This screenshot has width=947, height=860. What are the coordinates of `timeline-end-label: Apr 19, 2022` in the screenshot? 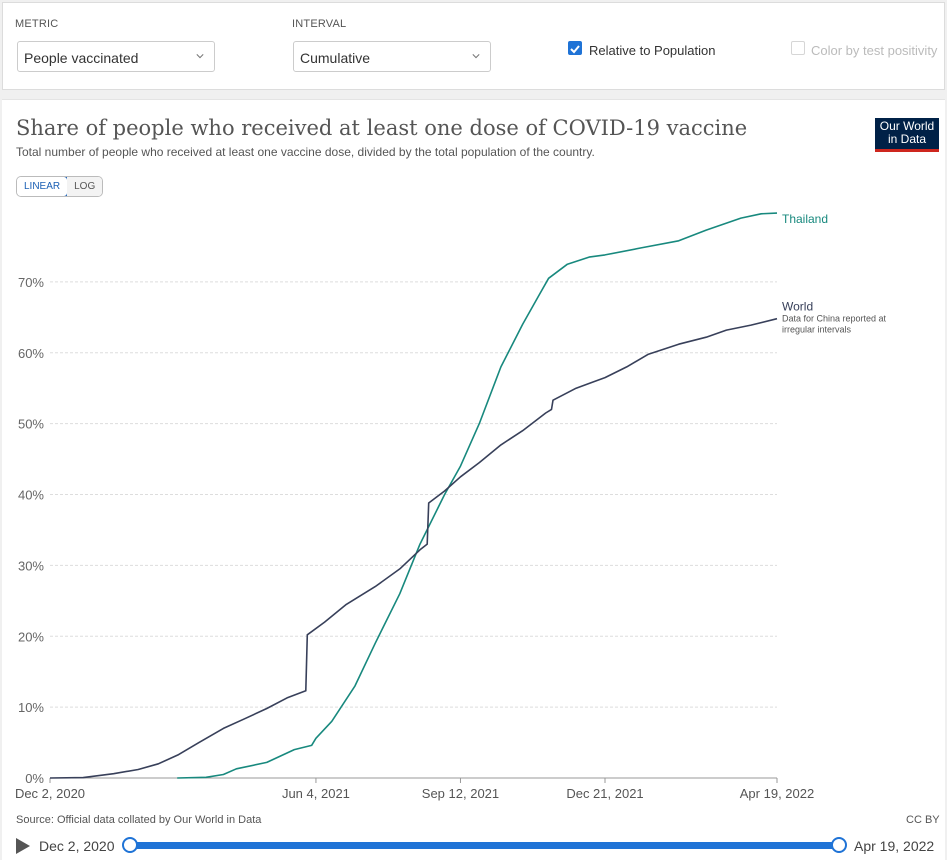 It's located at (894, 846).